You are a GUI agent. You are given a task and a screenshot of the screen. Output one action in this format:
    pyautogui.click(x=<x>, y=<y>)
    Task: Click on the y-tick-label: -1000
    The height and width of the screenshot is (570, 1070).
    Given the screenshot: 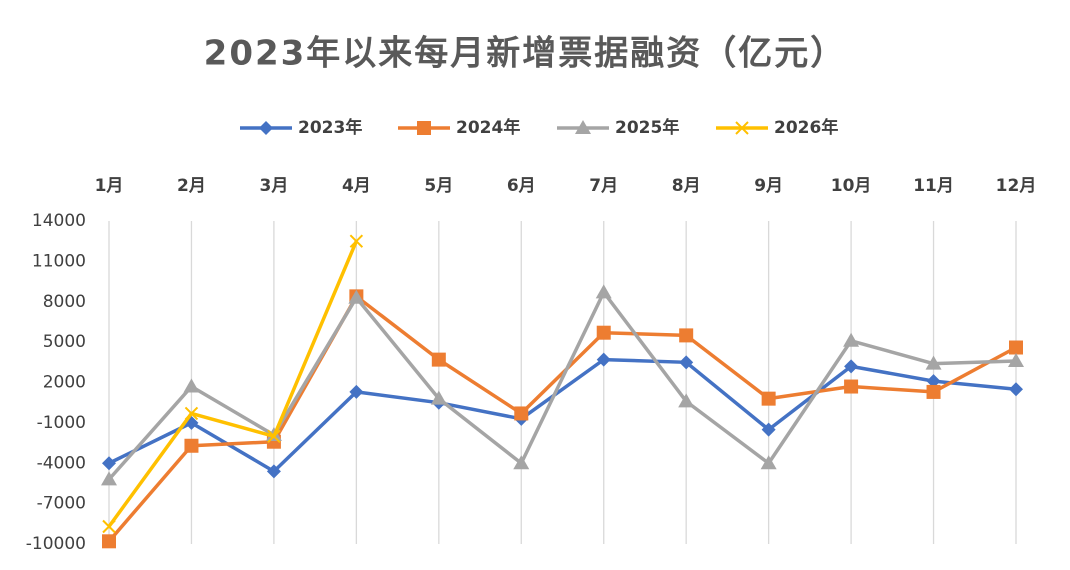 What is the action you would take?
    pyautogui.click(x=61, y=423)
    